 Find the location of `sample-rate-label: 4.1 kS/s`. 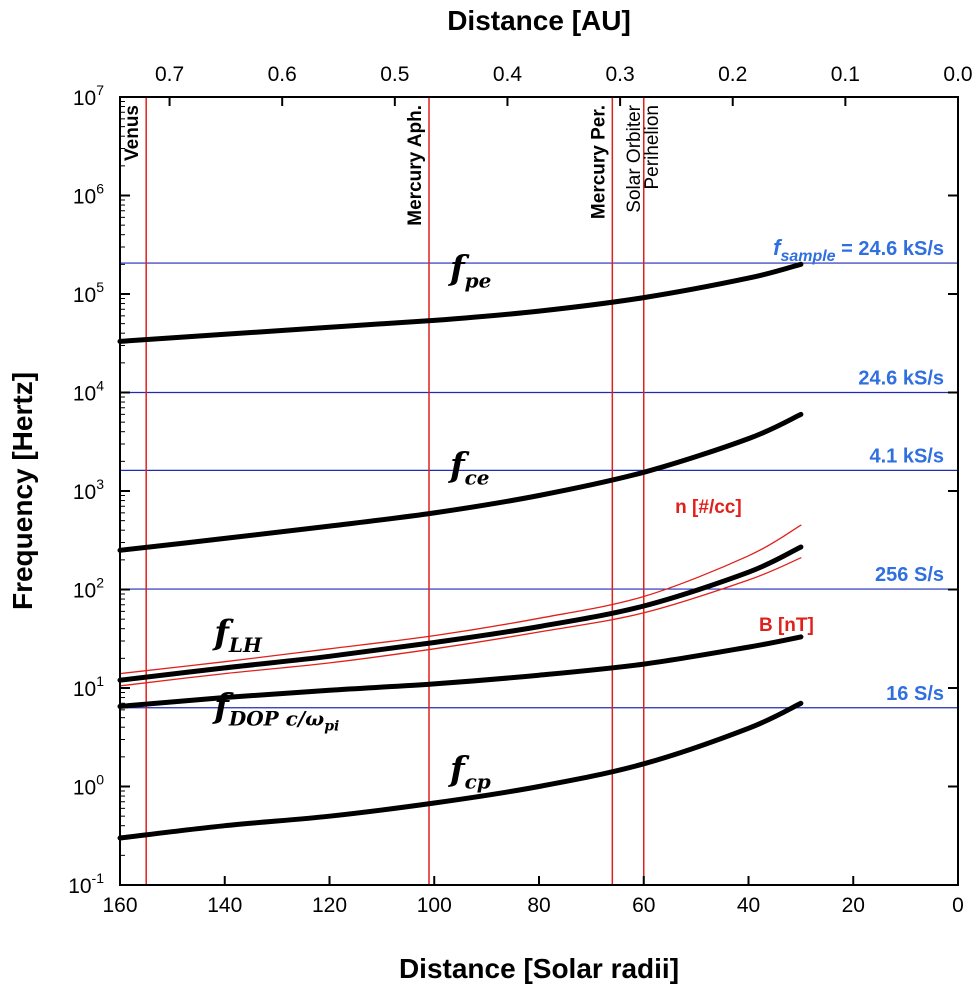

sample-rate-label: 4.1 kS/s is located at coordinates (906, 456).